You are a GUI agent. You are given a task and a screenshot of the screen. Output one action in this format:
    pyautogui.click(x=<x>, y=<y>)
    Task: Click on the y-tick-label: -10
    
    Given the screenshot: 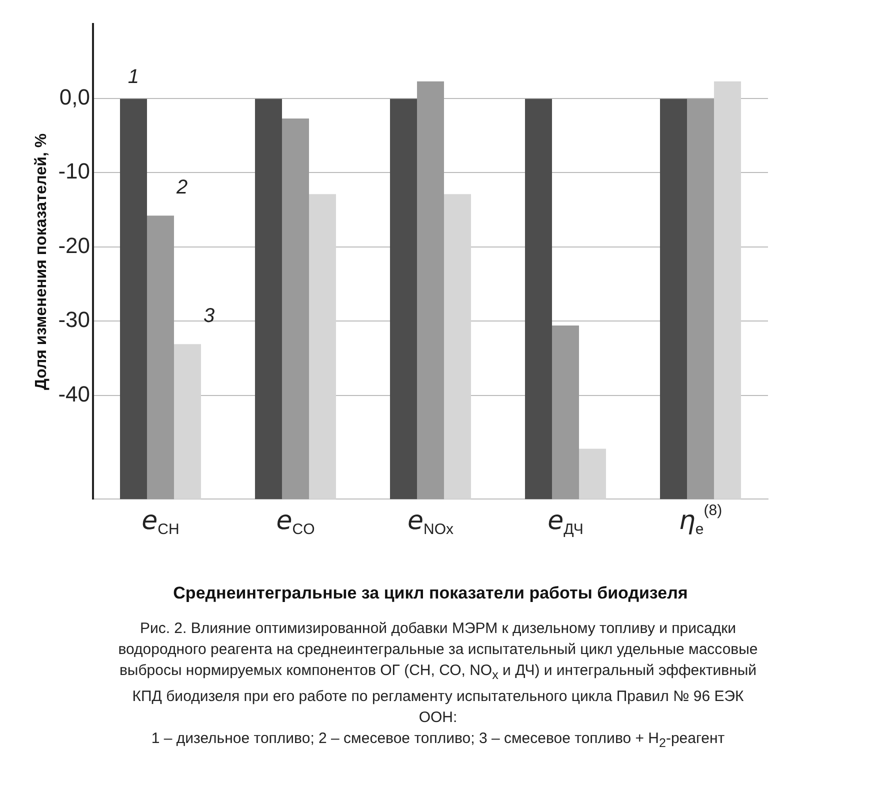 What is the action you would take?
    pyautogui.click(x=74, y=171)
    